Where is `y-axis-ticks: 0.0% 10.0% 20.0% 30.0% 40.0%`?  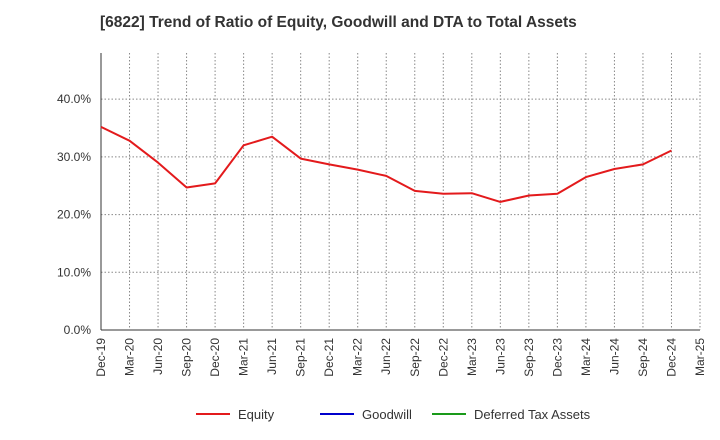
y-axis-ticks: 0.0% 10.0% 20.0% 30.0% 40.0% is located at coordinates (74, 214).